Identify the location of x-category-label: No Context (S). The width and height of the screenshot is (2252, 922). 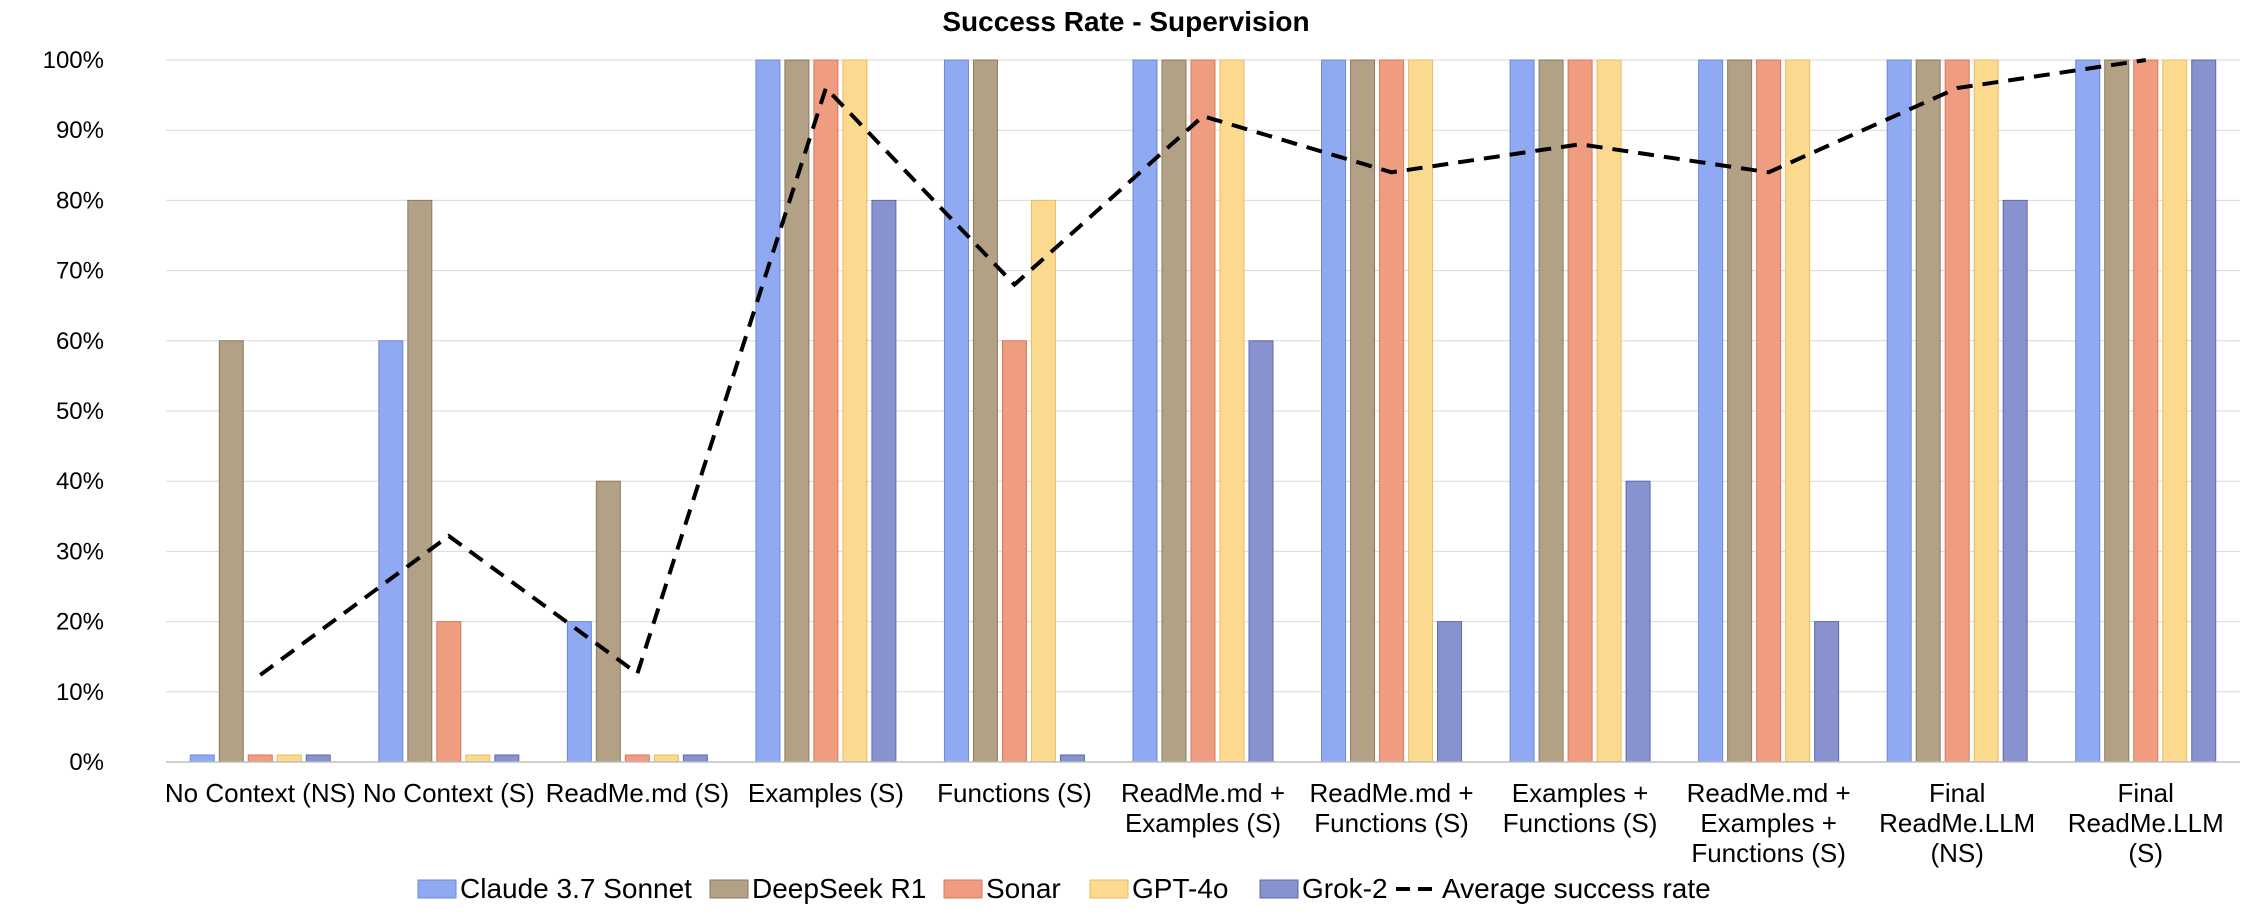
(449, 793).